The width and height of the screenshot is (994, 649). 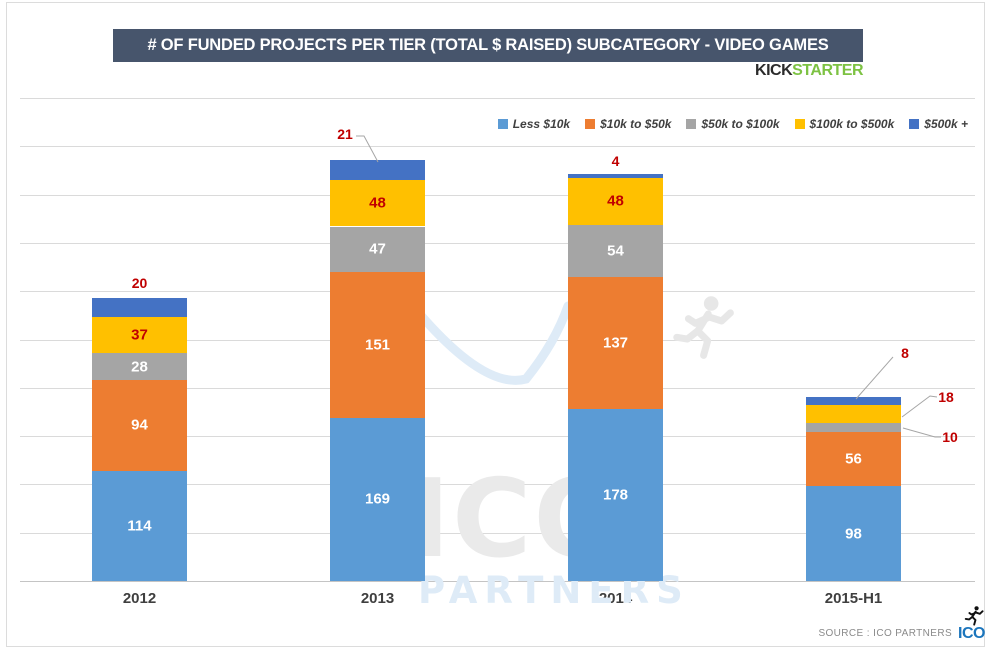 I want to click on bar-segment-2015-H1-500k, so click(x=853, y=401).